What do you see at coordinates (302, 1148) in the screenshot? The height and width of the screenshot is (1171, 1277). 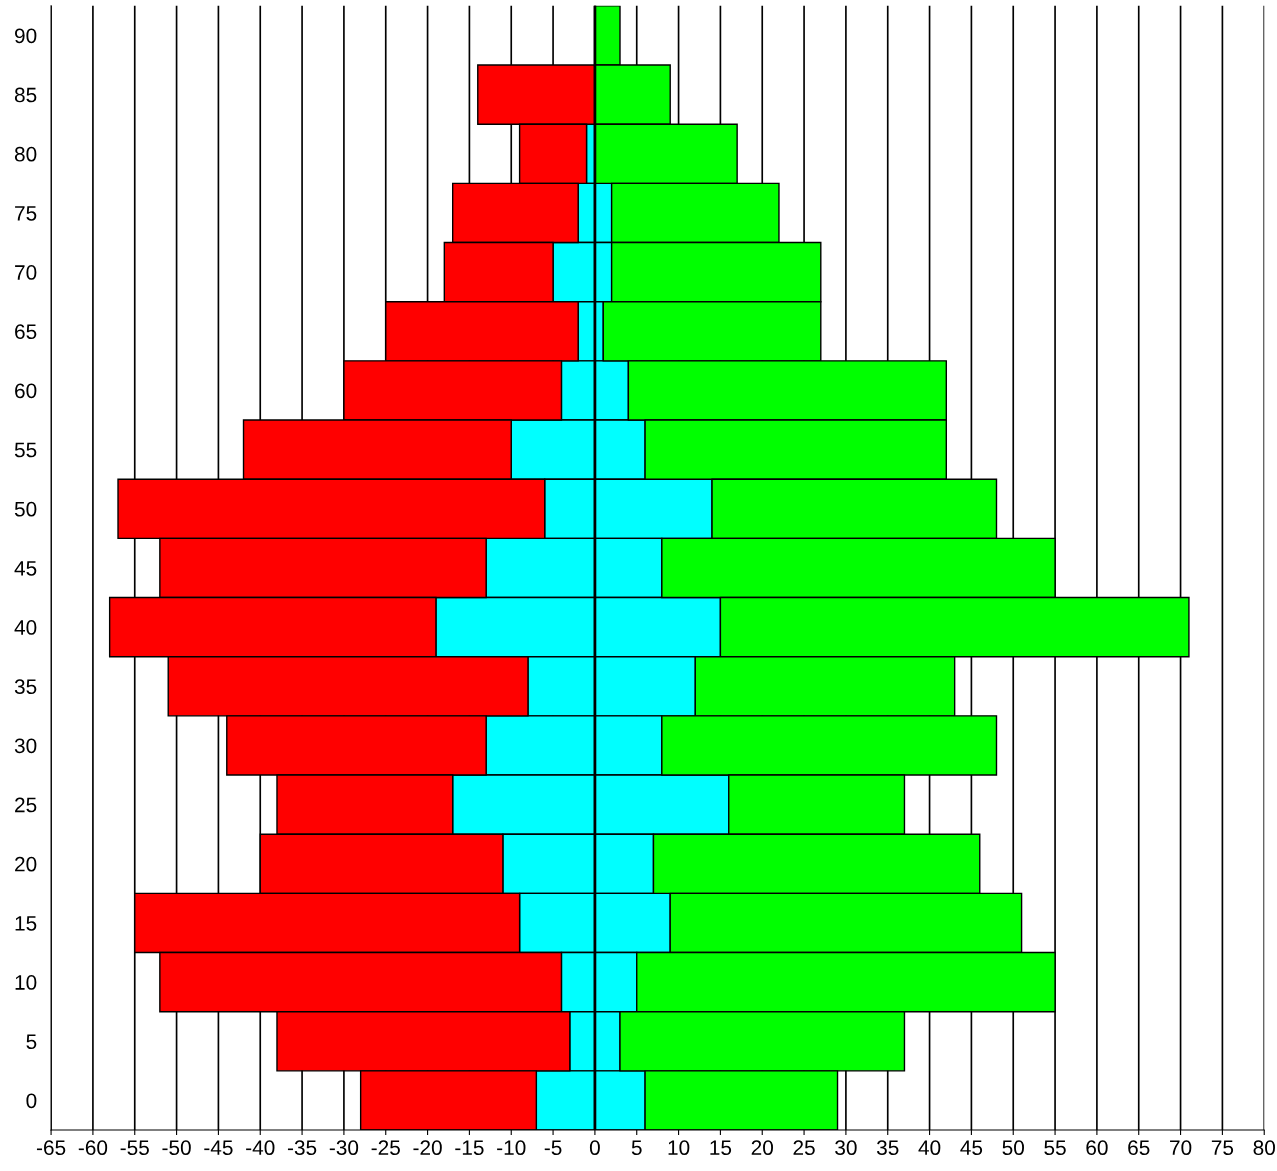 I see `x-tick-label: -35` at bounding box center [302, 1148].